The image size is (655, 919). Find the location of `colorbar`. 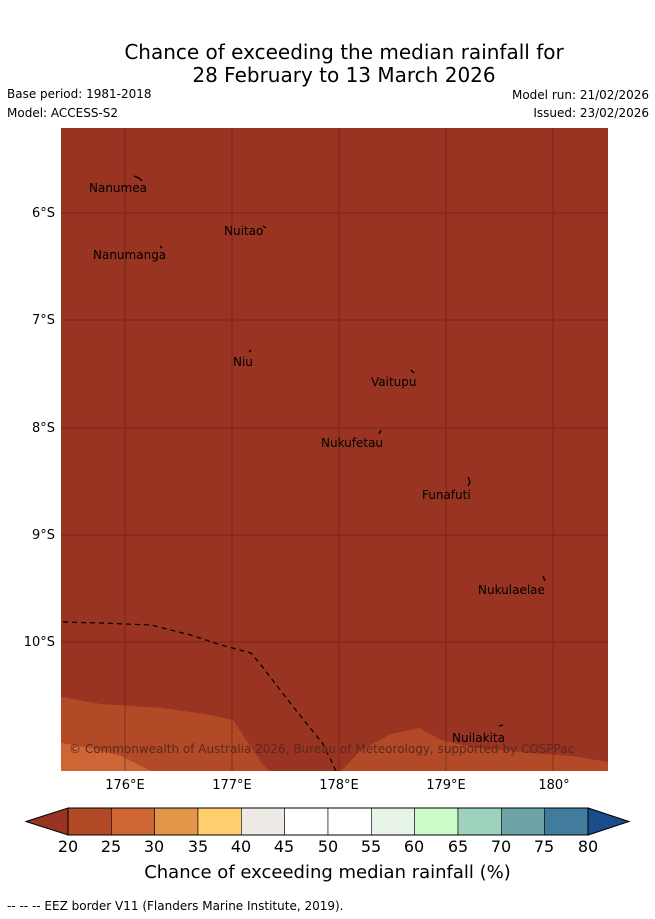

colorbar is located at coordinates (328, 821).